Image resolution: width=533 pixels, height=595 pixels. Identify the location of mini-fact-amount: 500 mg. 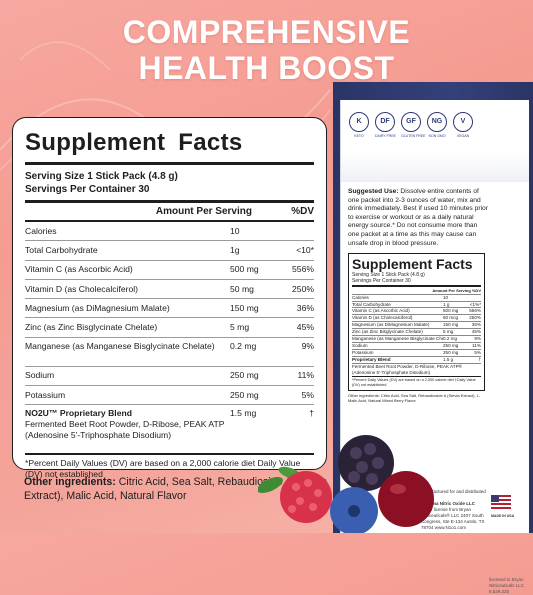
(451, 311).